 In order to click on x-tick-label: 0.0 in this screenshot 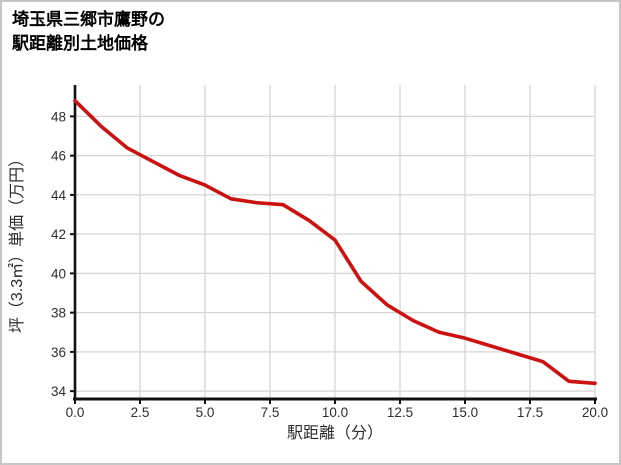, I will do `click(75, 412)`.